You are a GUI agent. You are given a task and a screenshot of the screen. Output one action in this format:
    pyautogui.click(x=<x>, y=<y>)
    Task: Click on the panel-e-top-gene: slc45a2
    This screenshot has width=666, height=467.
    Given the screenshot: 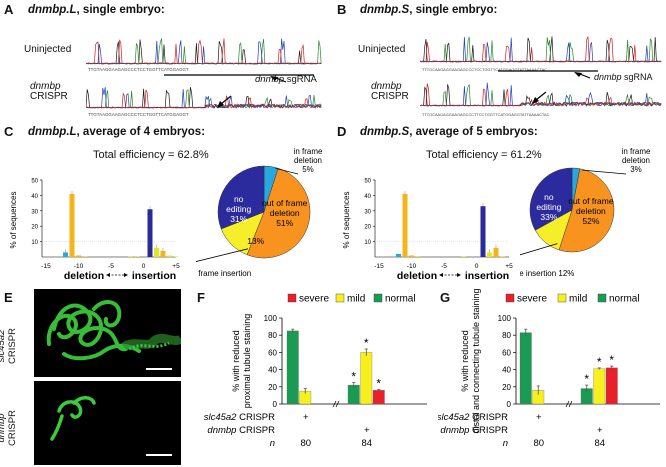 What is the action you would take?
    pyautogui.click(x=3, y=346)
    